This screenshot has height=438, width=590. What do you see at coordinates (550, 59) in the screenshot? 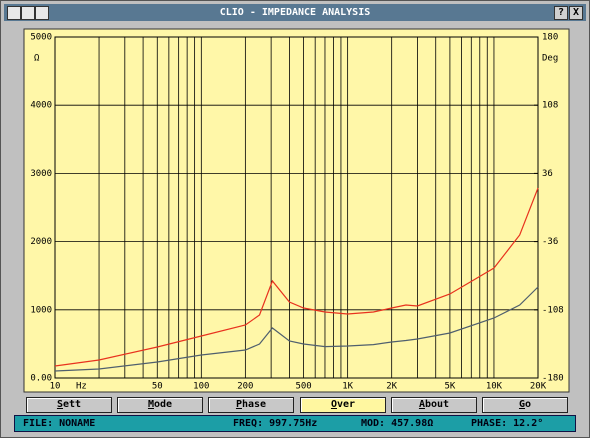
I see `y2-unit: Deg` at bounding box center [550, 59].